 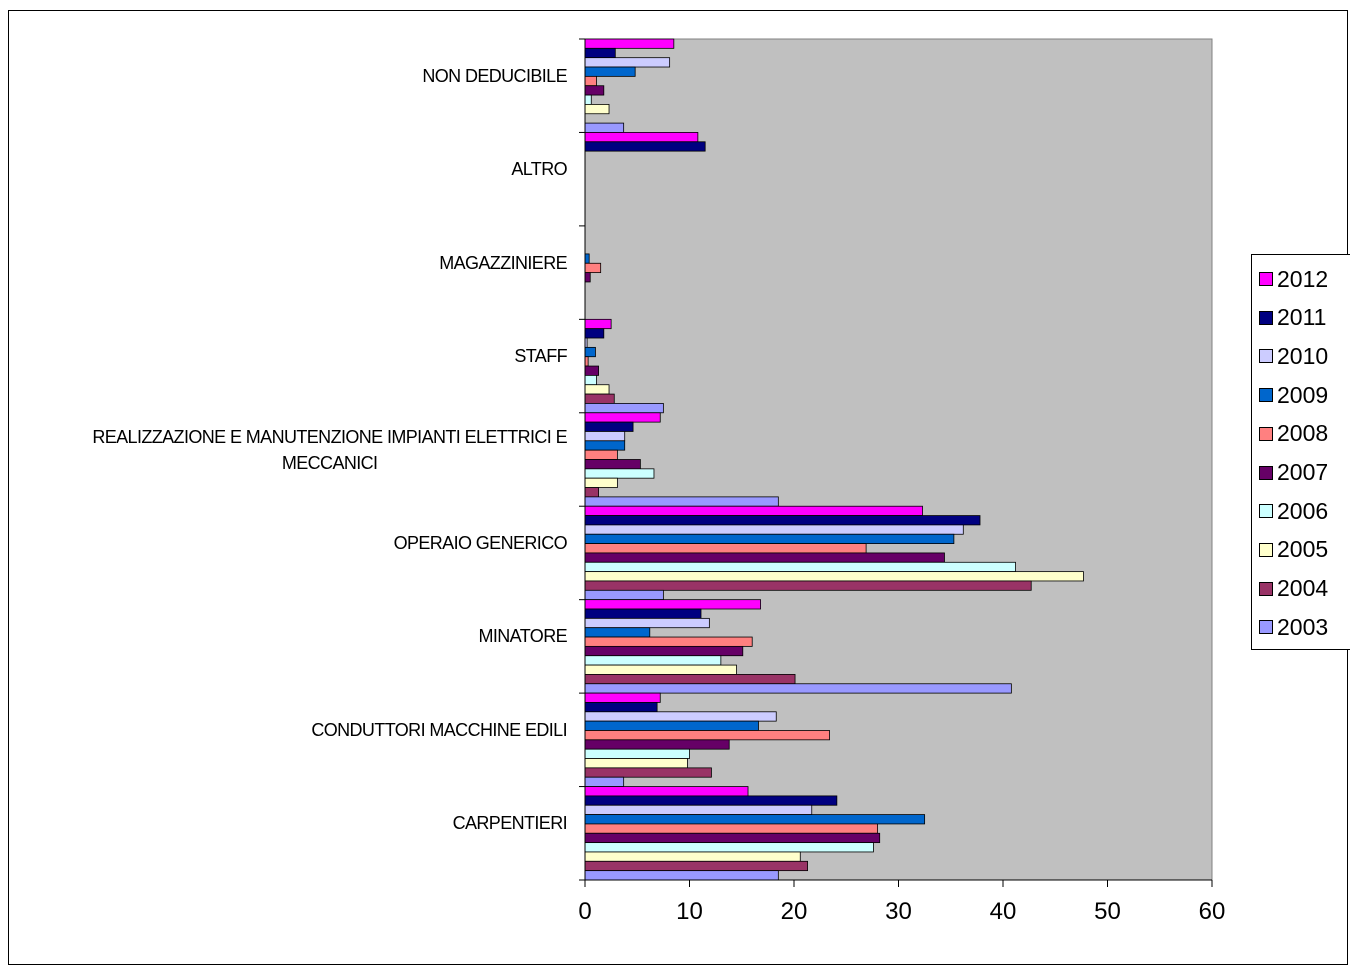 I want to click on legend-swatch-2009, so click(x=1266, y=395).